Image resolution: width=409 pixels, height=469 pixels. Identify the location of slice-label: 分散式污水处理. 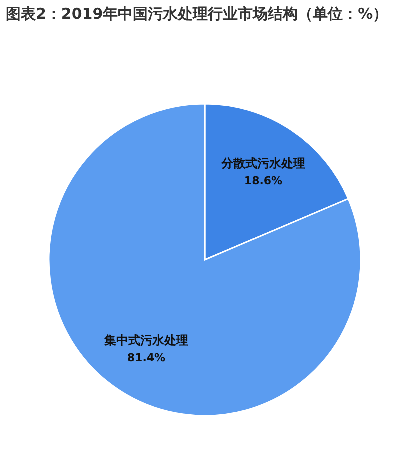
(263, 163).